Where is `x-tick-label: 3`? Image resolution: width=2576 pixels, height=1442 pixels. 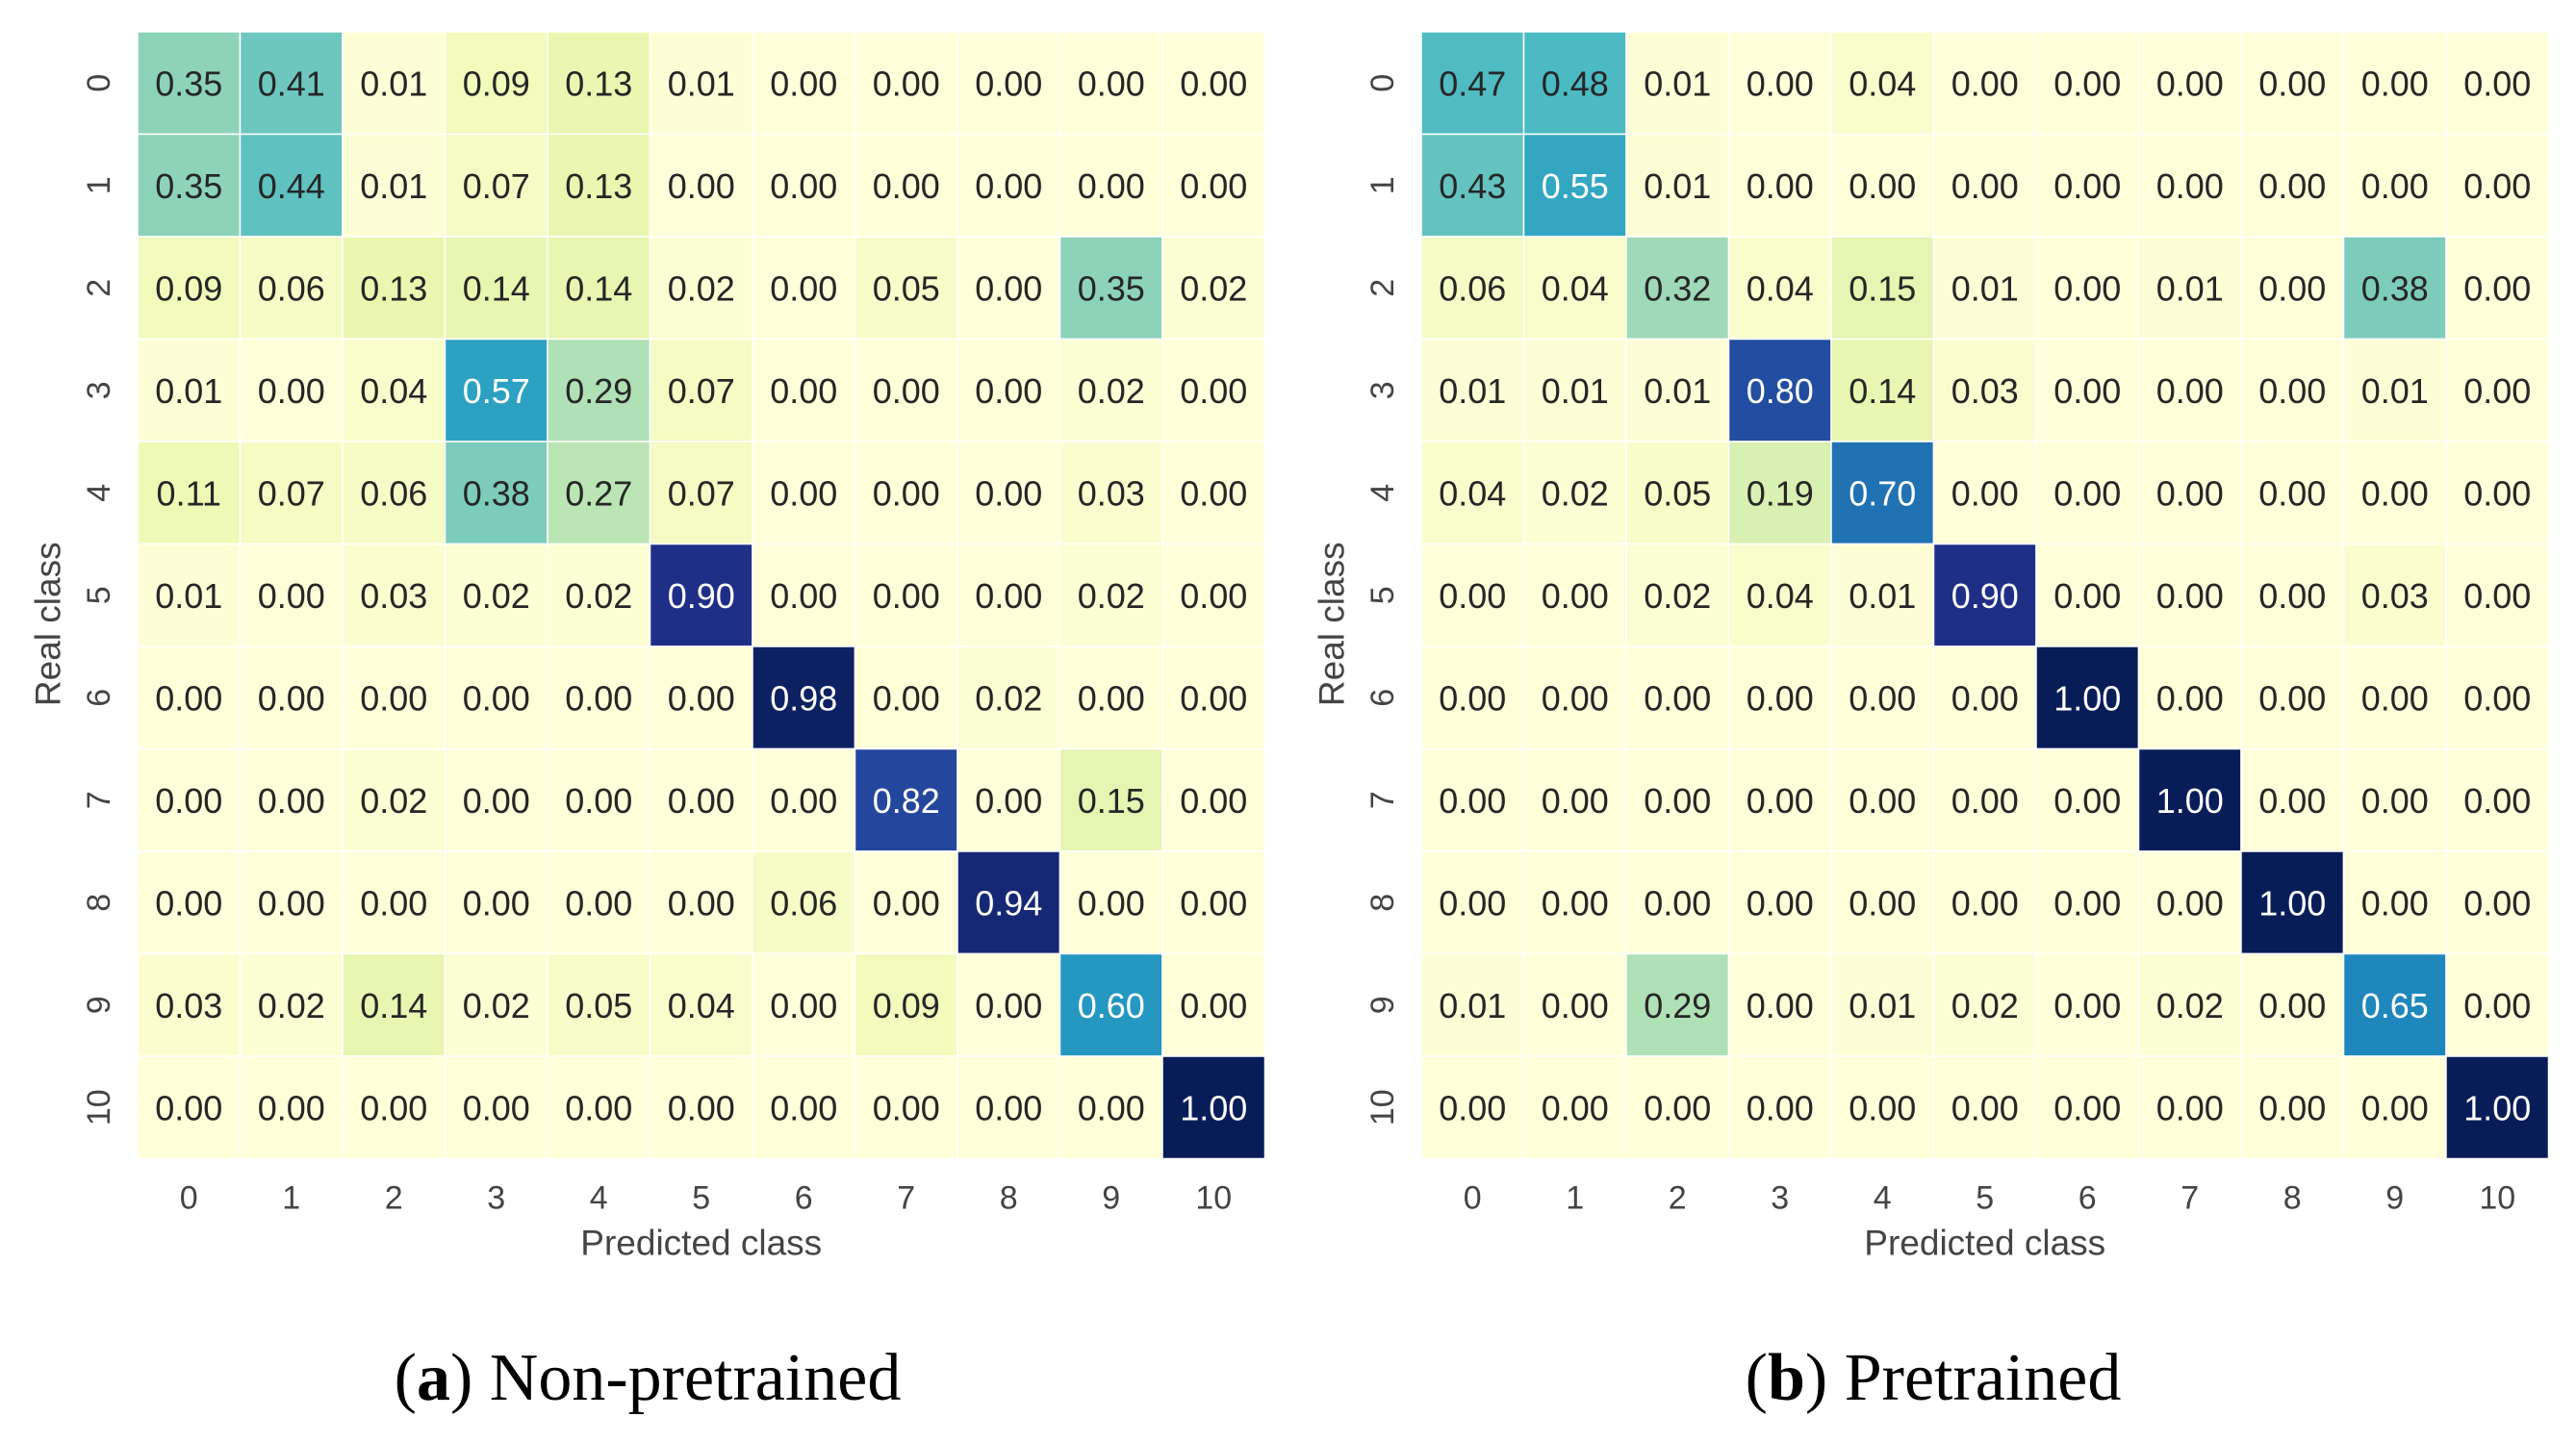 x-tick-label: 3 is located at coordinates (1780, 1198).